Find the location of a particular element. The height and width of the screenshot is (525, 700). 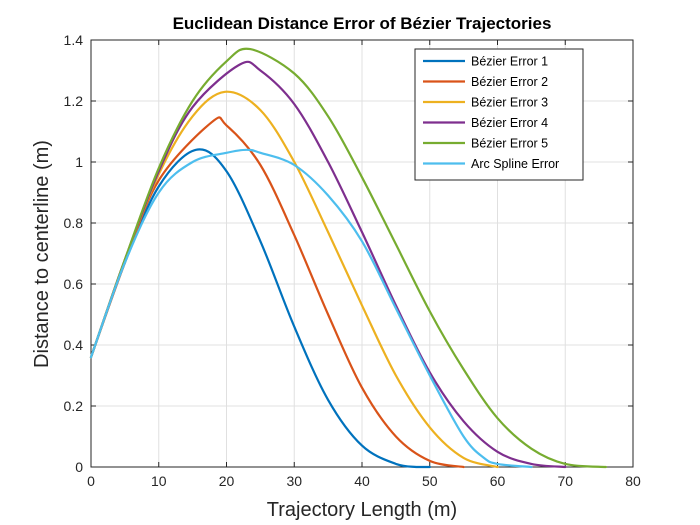

y-tick-label: 0.2 is located at coordinates (74, 406).